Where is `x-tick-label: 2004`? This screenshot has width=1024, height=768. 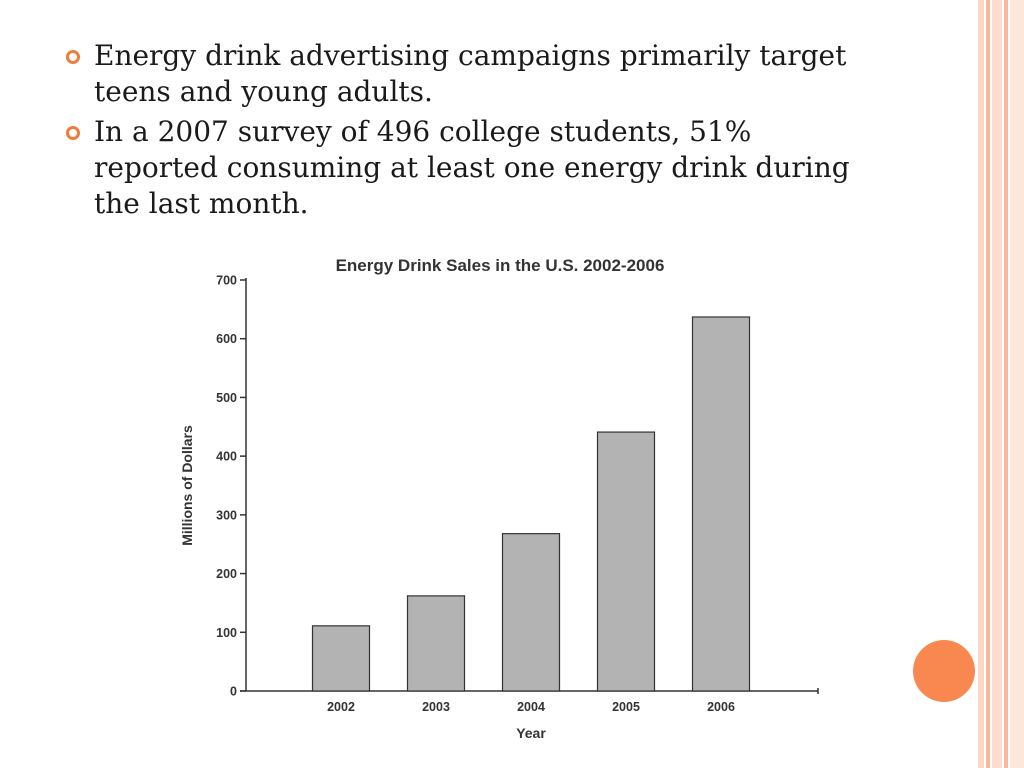
x-tick-label: 2004 is located at coordinates (531, 707).